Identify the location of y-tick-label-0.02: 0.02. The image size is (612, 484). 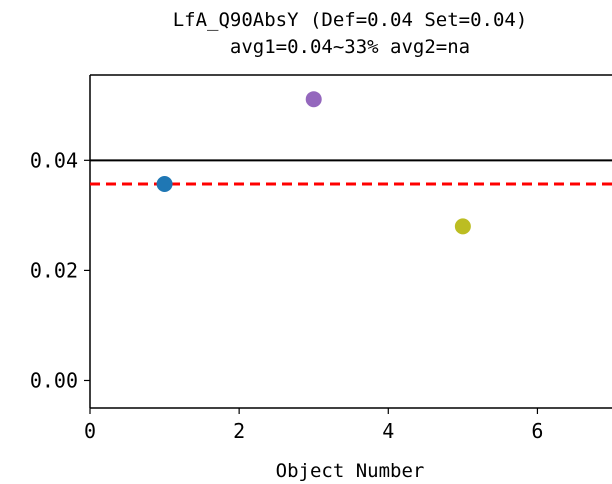
(54, 270).